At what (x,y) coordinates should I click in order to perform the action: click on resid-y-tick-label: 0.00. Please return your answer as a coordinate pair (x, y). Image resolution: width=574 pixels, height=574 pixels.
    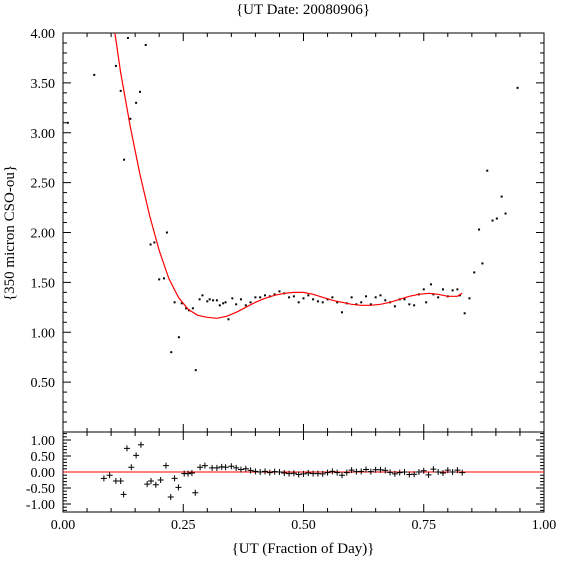
    Looking at the image, I should click on (43, 473).